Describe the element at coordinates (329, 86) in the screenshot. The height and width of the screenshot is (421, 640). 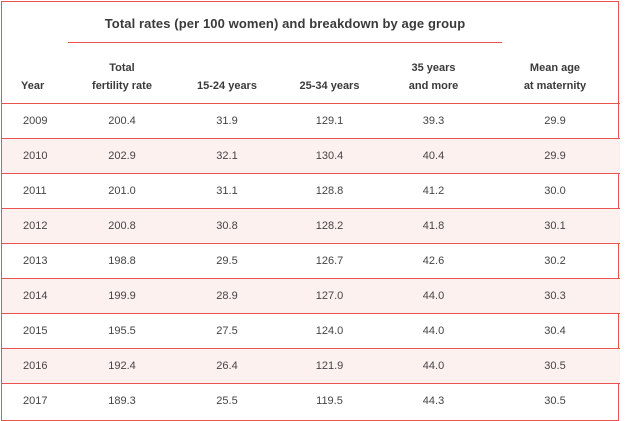
I see `header-25-34: 25-34 years` at that location.